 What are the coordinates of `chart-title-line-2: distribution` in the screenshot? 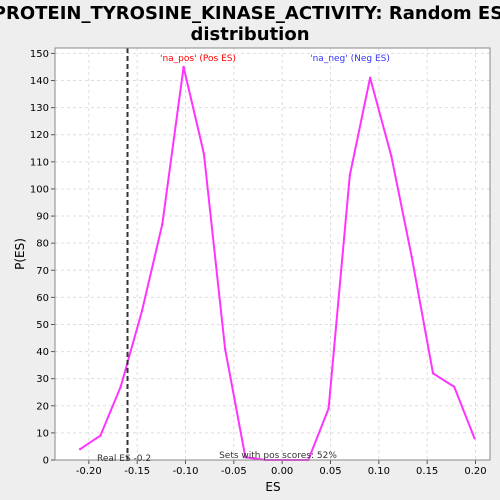 It's located at (249, 34).